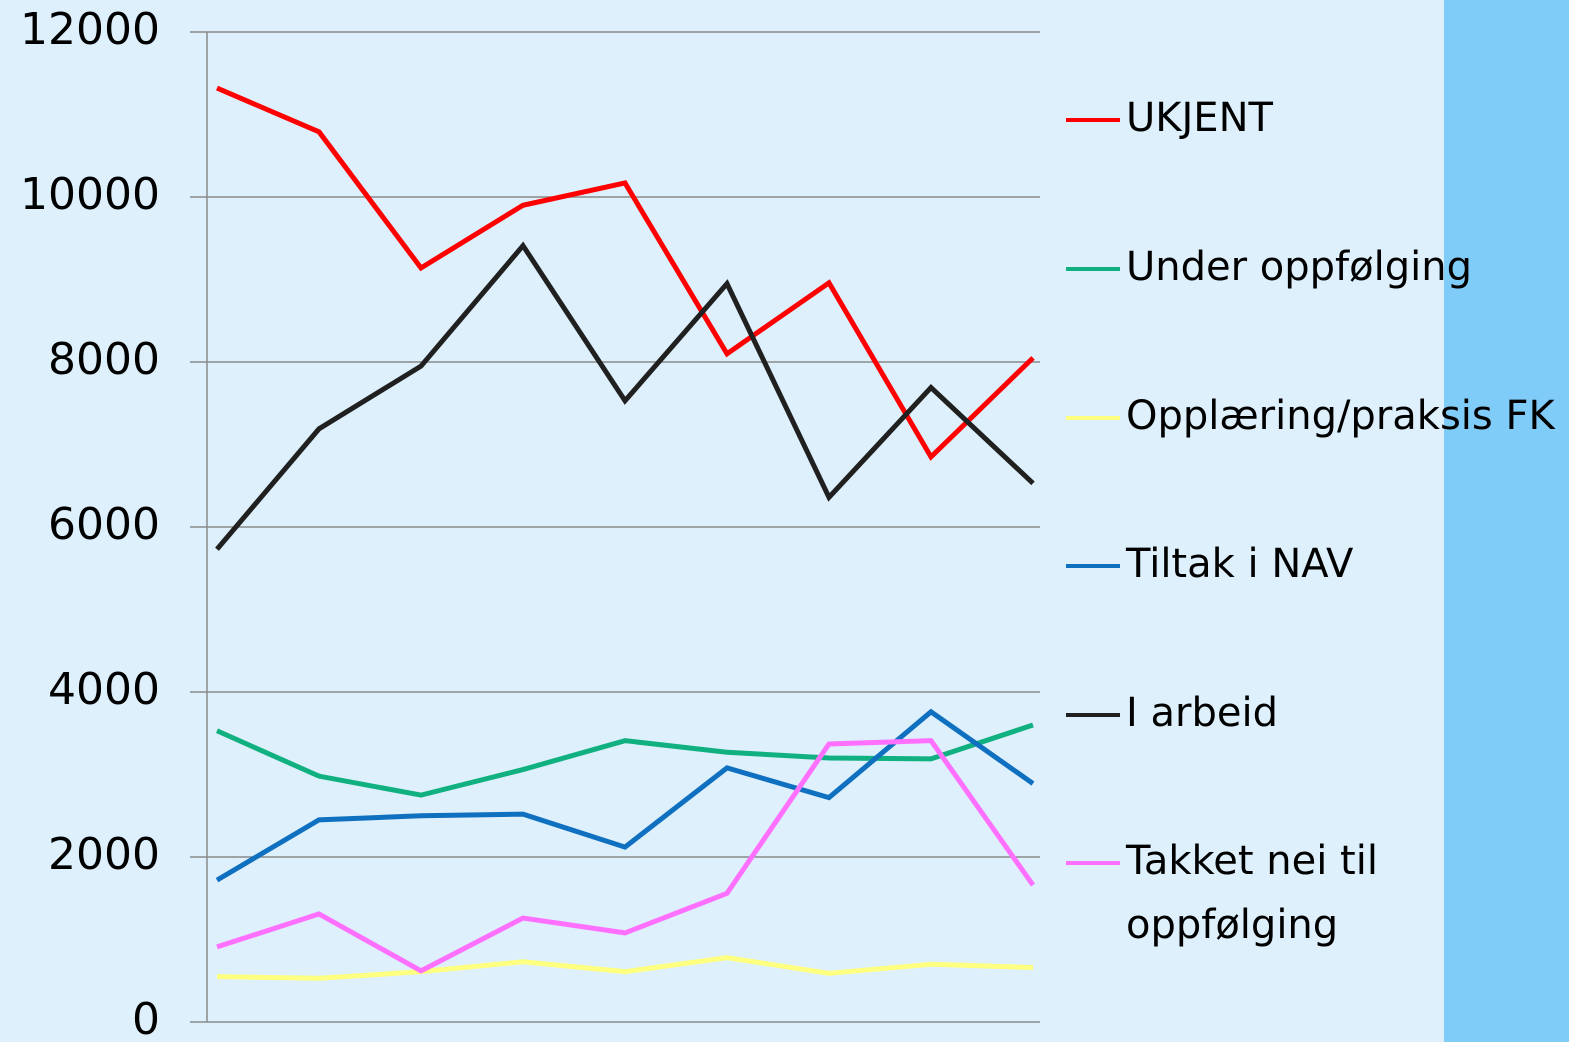 The width and height of the screenshot is (1569, 1042). I want to click on legend-item: Opplæring/praksis FK, so click(1316, 420).